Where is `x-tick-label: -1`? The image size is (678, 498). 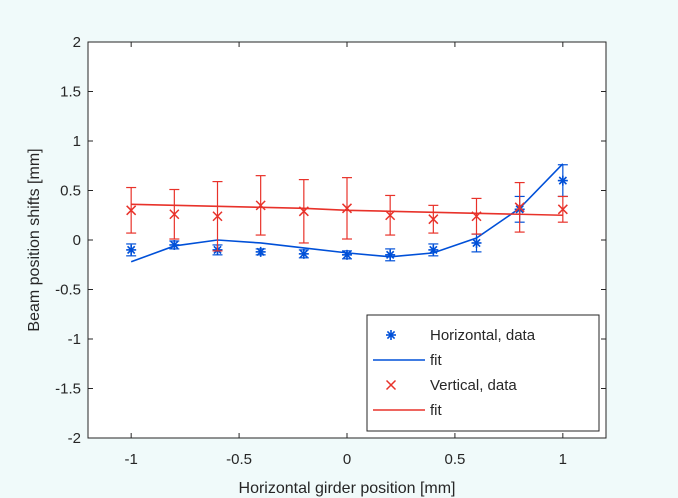 x-tick-label: -1 is located at coordinates (130, 459).